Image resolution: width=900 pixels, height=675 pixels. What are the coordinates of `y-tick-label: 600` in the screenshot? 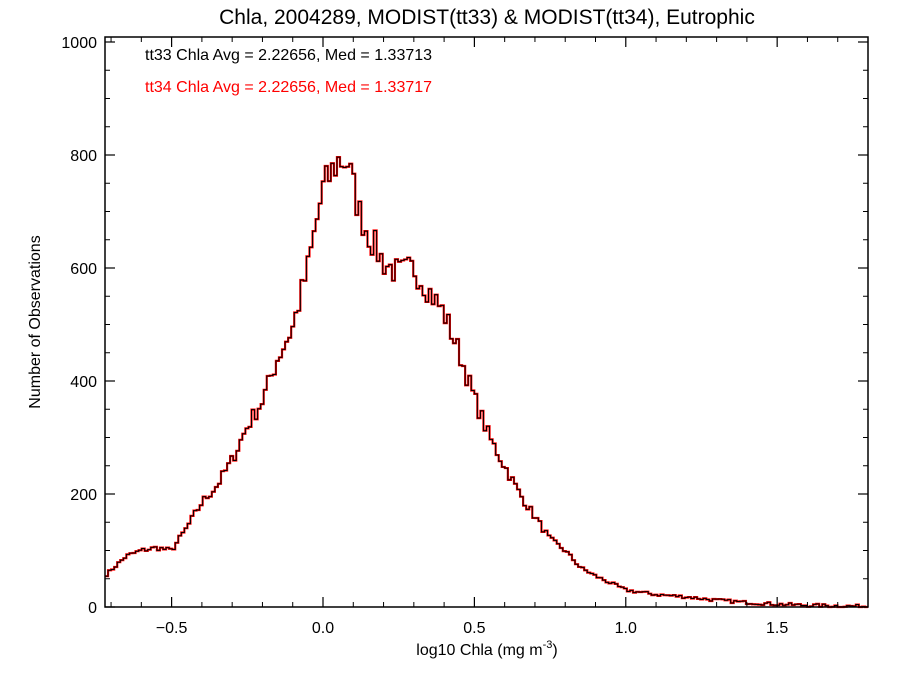 It's located at (83, 269).